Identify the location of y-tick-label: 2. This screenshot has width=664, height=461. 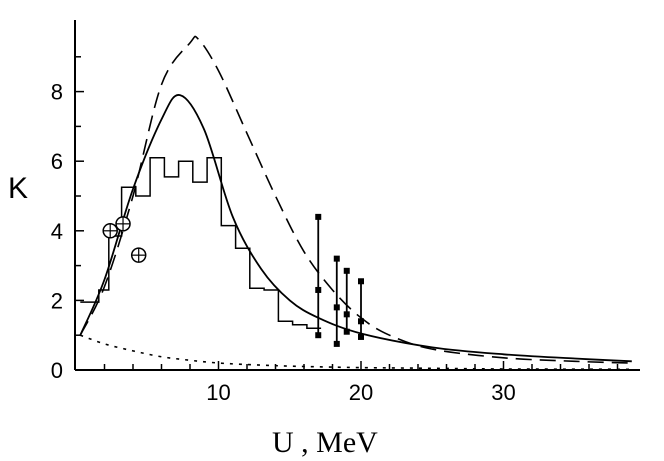
(57, 300).